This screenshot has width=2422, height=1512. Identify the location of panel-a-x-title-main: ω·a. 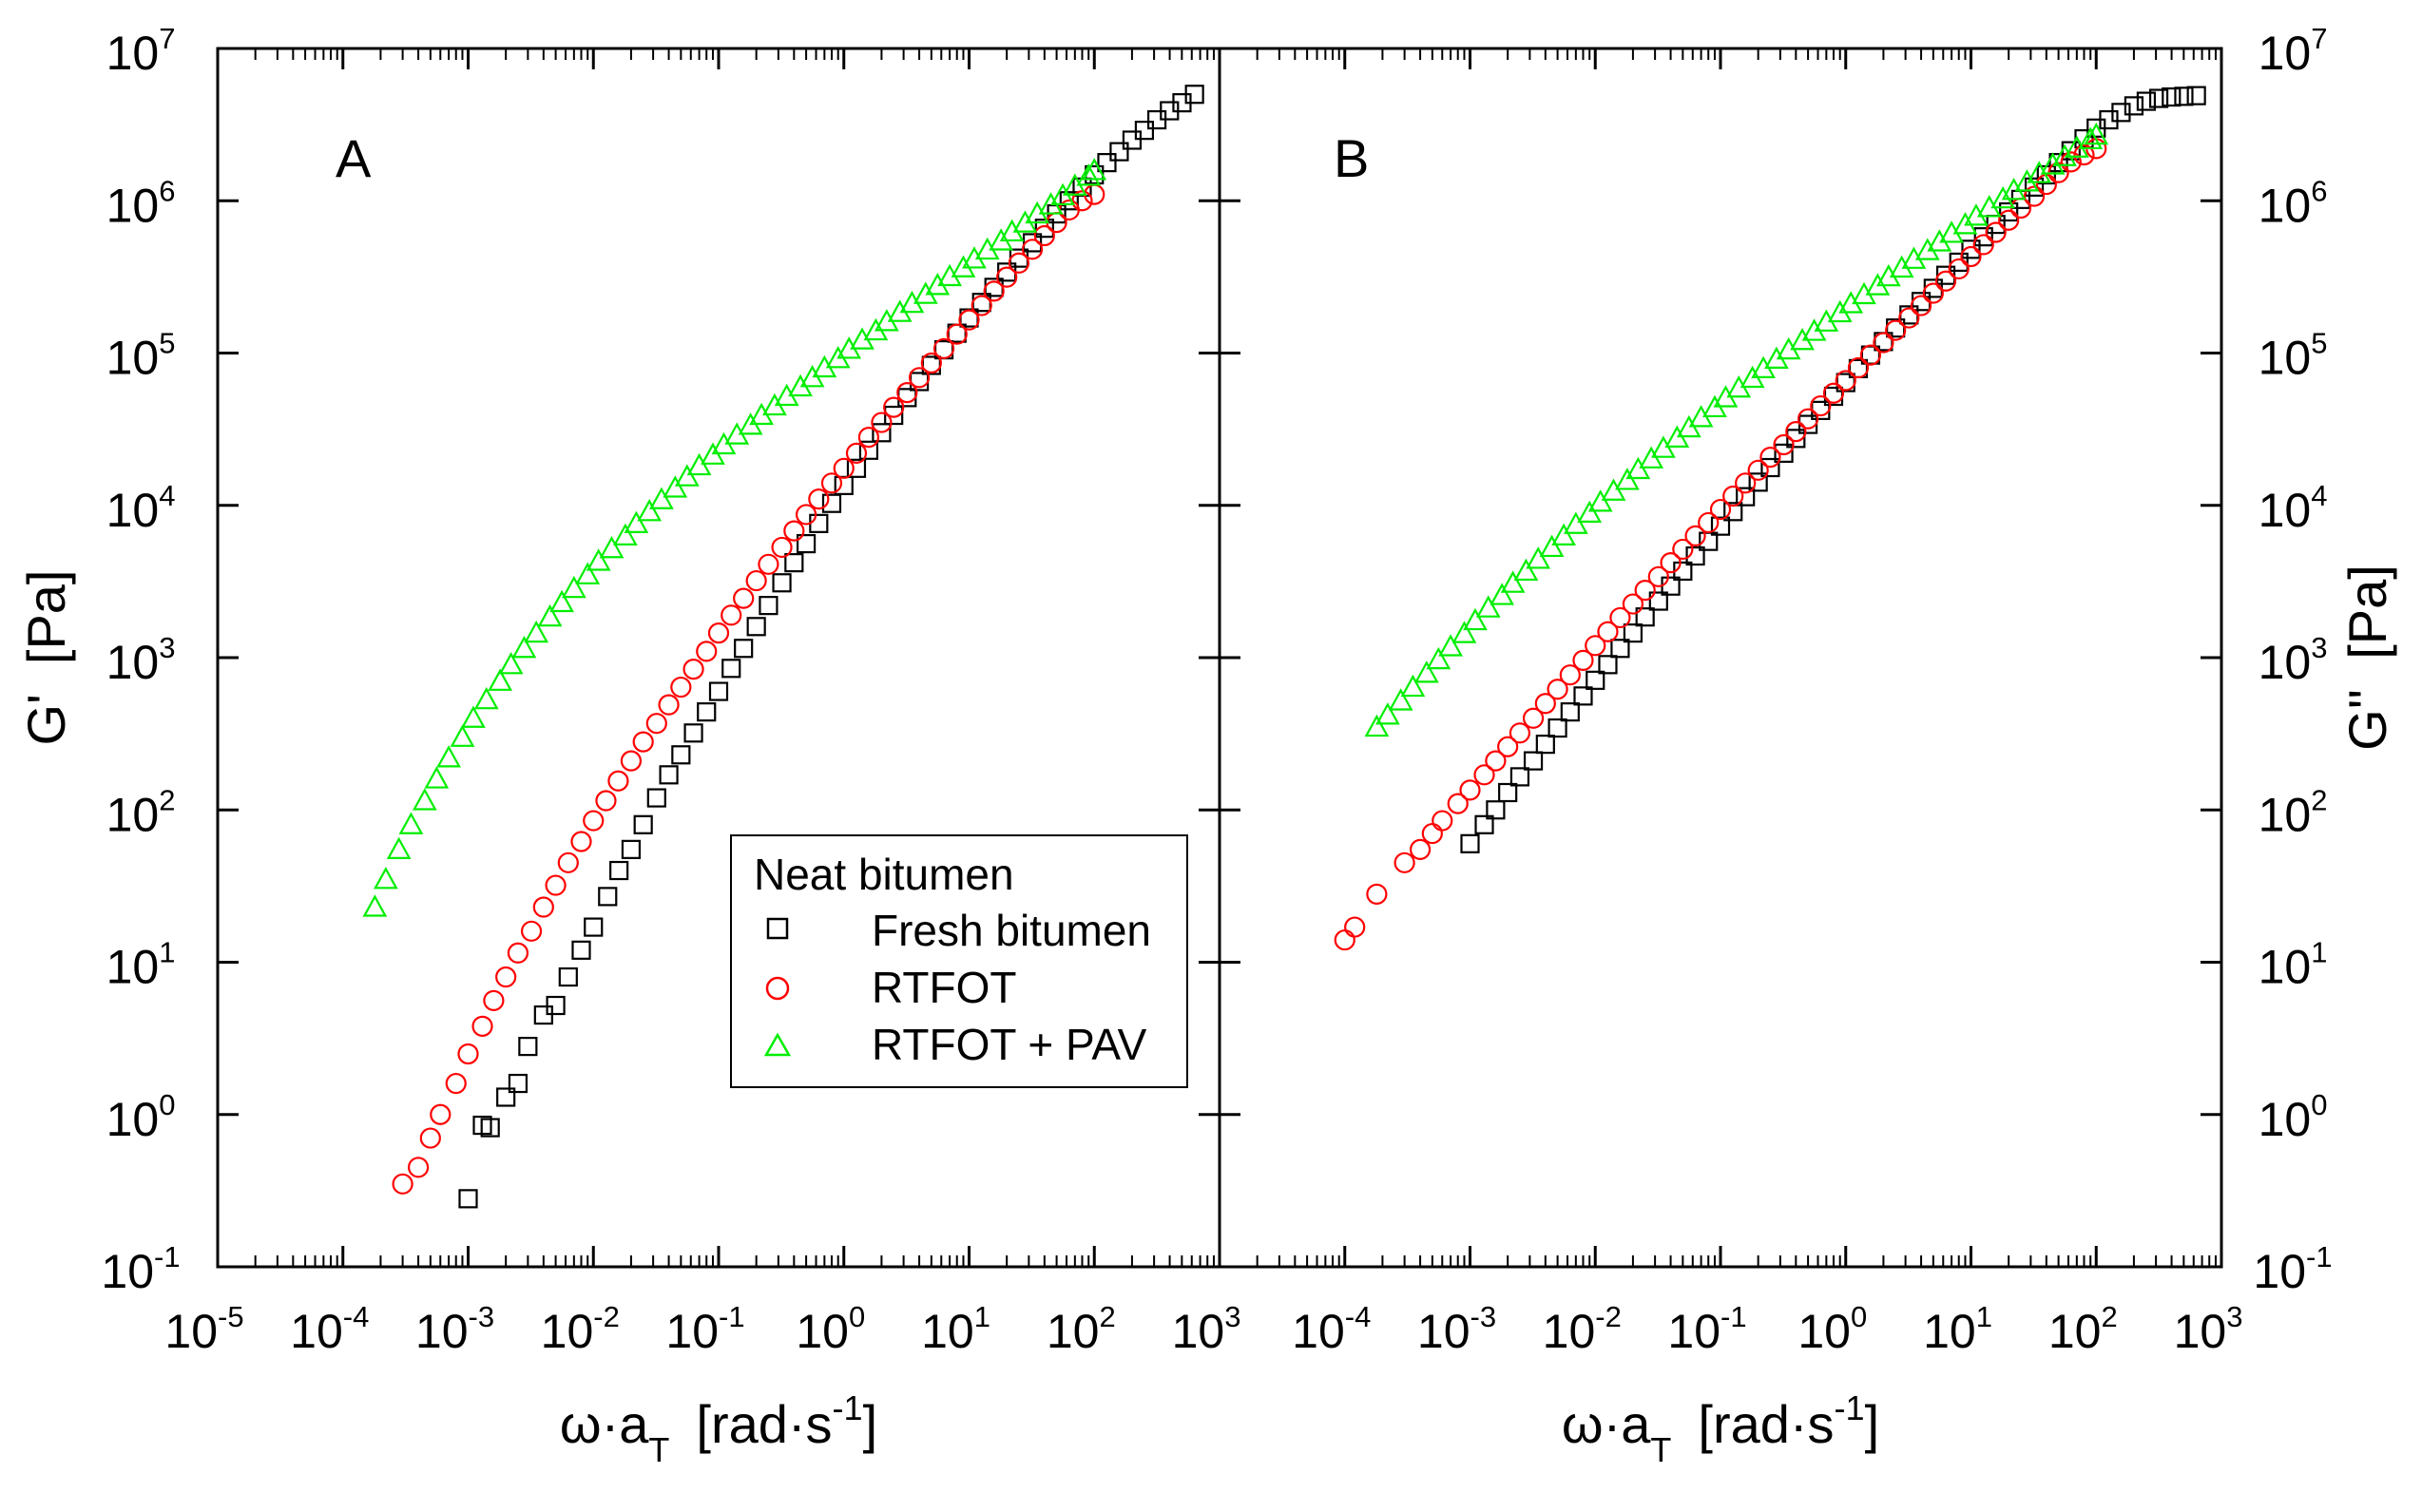
(604, 1424).